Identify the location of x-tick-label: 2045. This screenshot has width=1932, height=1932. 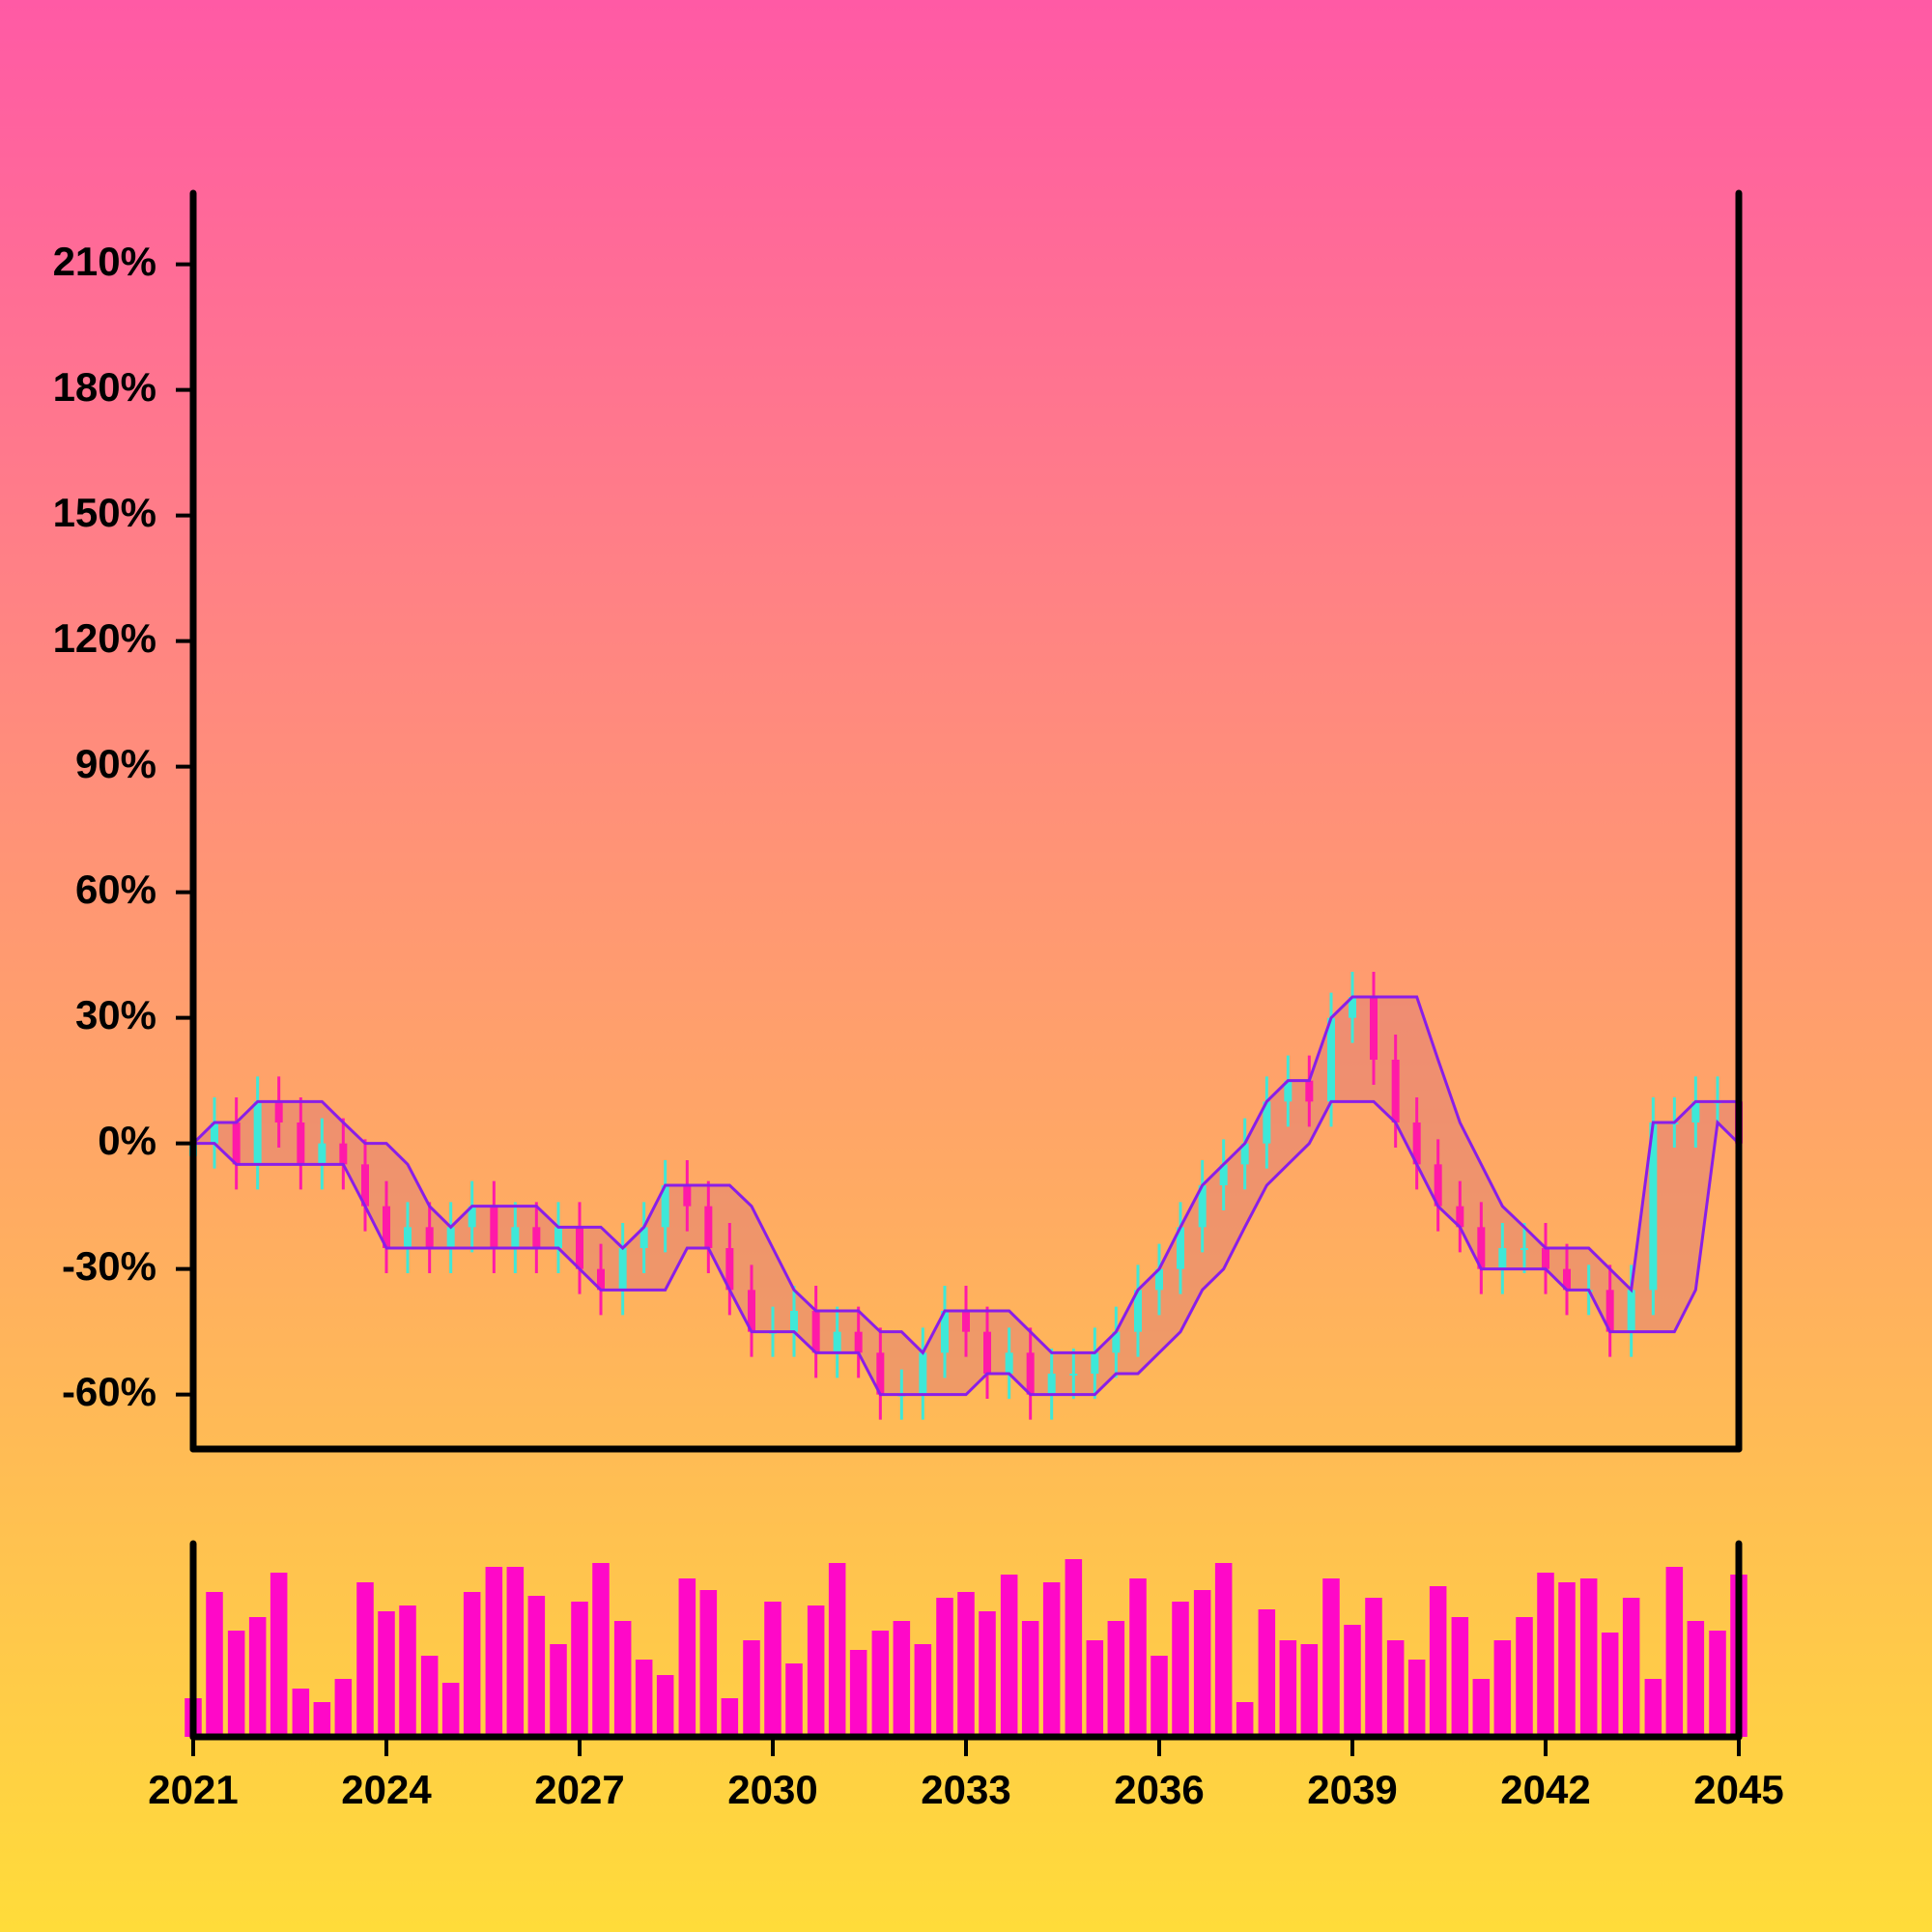
(1738, 1789).